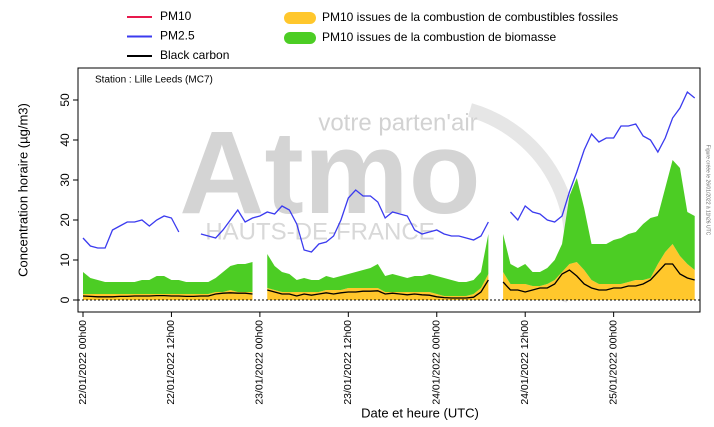  I want to click on y-tick-label: 0, so click(65, 299).